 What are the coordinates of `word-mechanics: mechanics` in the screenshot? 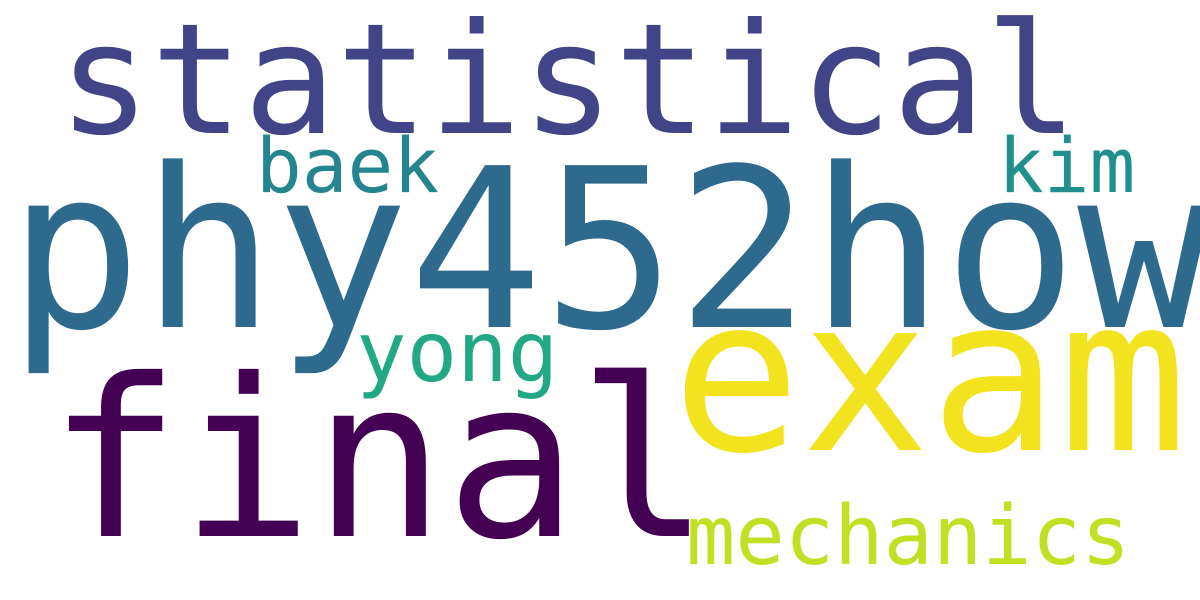 It's located at (908, 536).